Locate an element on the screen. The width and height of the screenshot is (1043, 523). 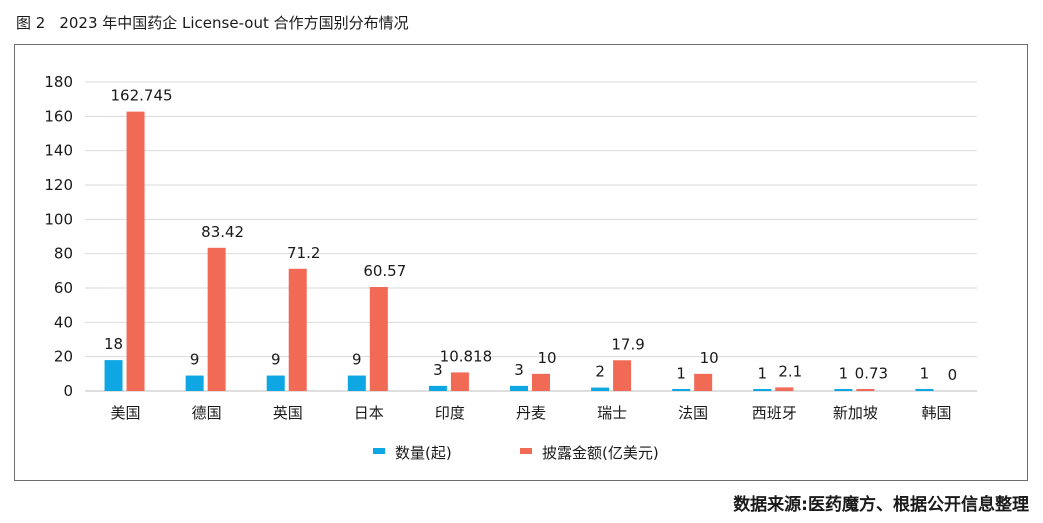
figure-title-text: 2023 年中国药企 License-out 合作方国别分布情况 is located at coordinates (234, 23).